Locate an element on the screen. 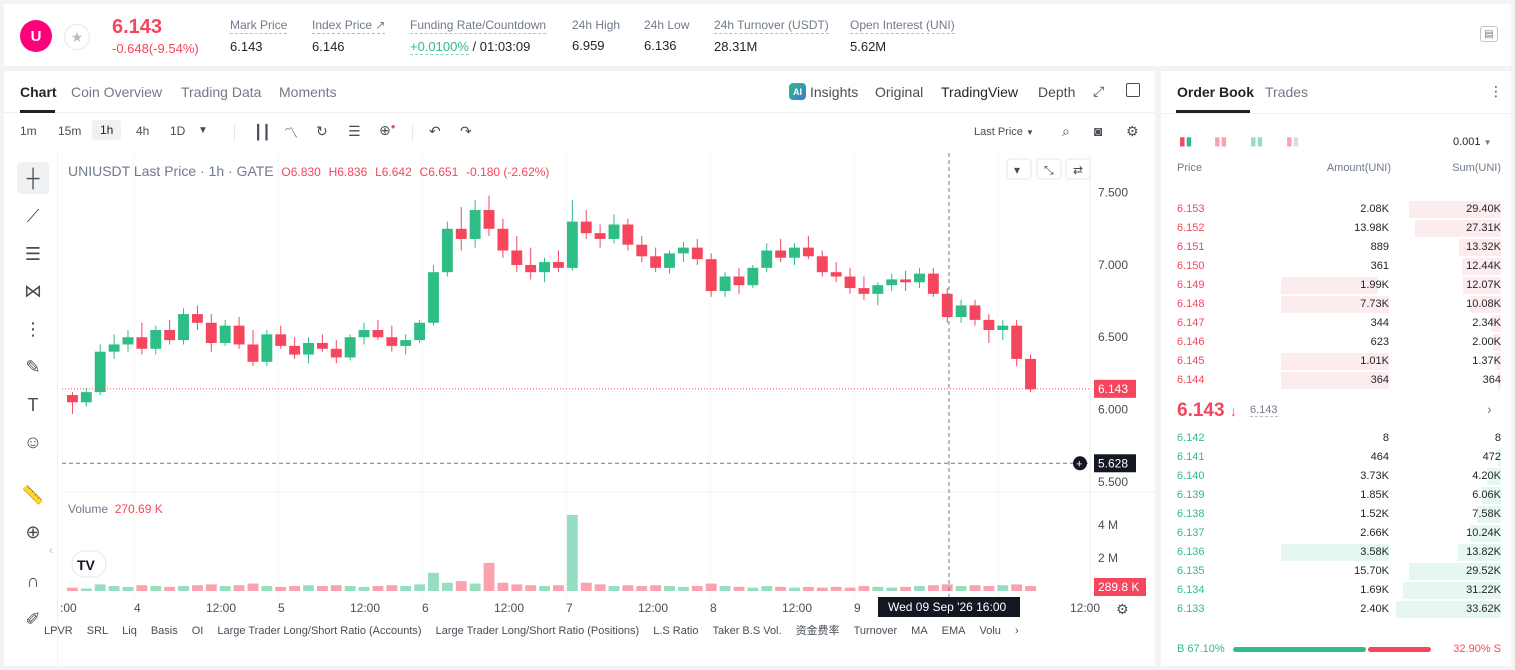 The height and width of the screenshot is (670, 1515). tab-trading-data: Trading Data is located at coordinates (221, 92).